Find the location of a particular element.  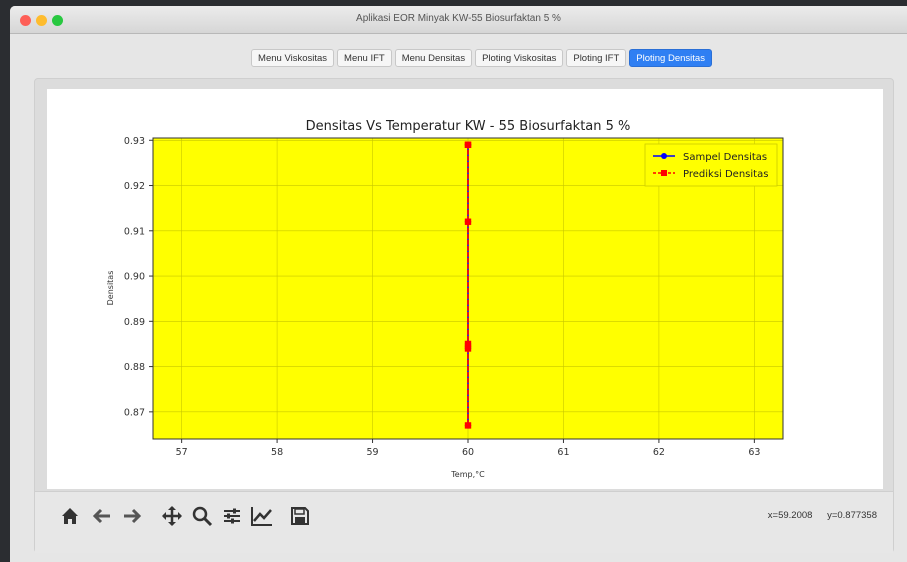

tab-ploting-densitas: Ploting Densitas is located at coordinates (670, 58).